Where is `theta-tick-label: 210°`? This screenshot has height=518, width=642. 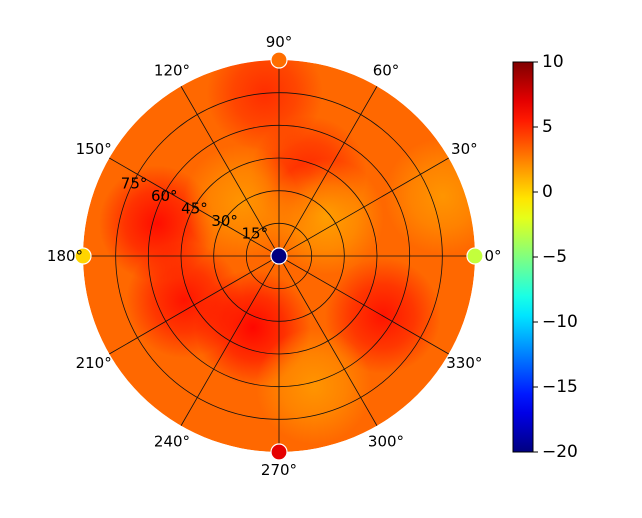 theta-tick-label: 210° is located at coordinates (94, 363).